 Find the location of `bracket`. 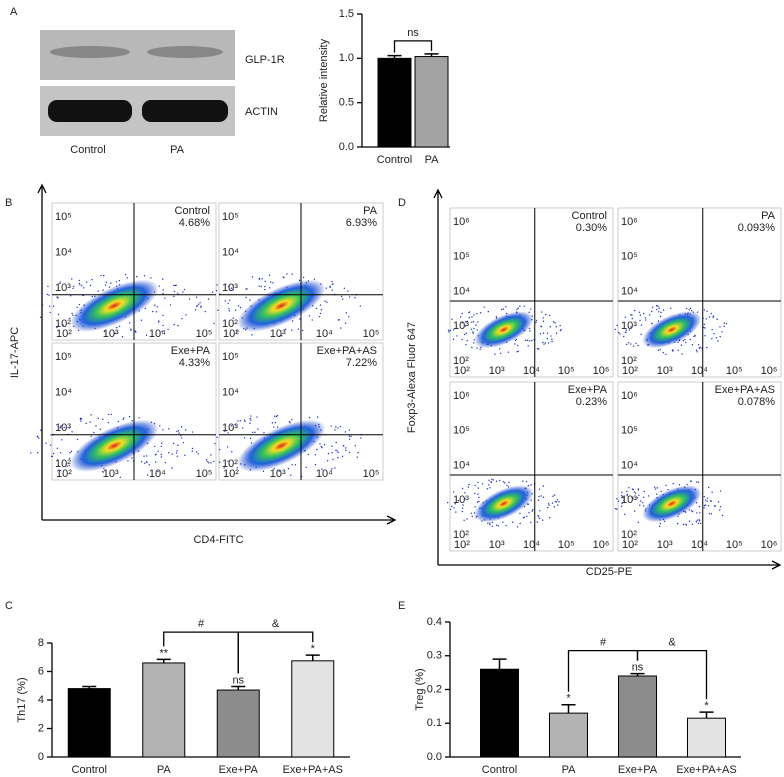

bracket is located at coordinates (413, 46).